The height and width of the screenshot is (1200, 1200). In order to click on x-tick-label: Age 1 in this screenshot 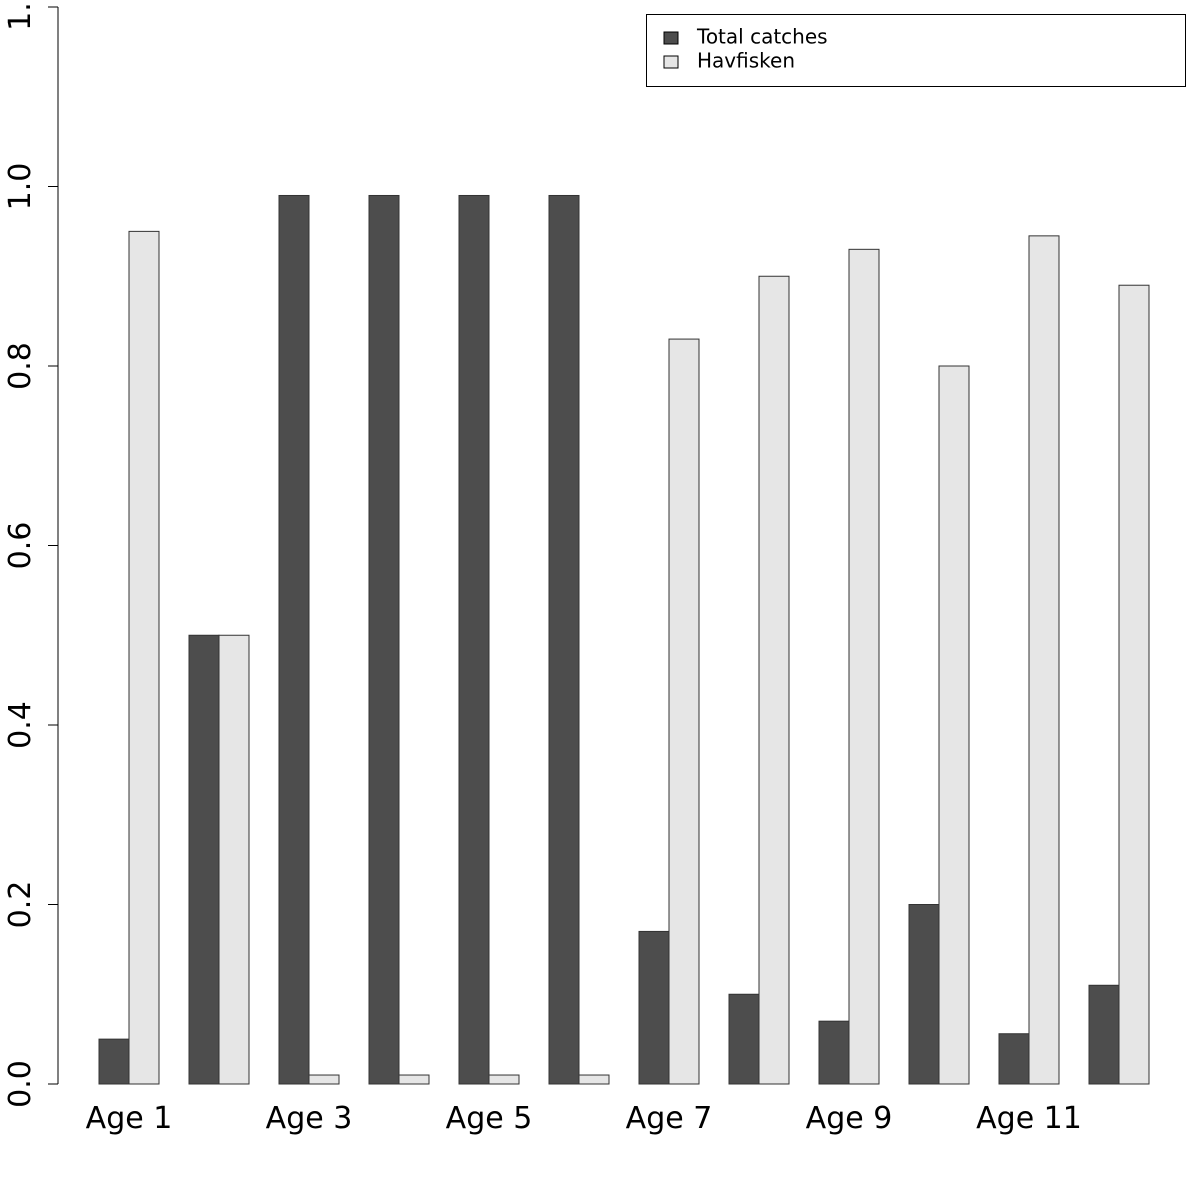, I will do `click(129, 1118)`.